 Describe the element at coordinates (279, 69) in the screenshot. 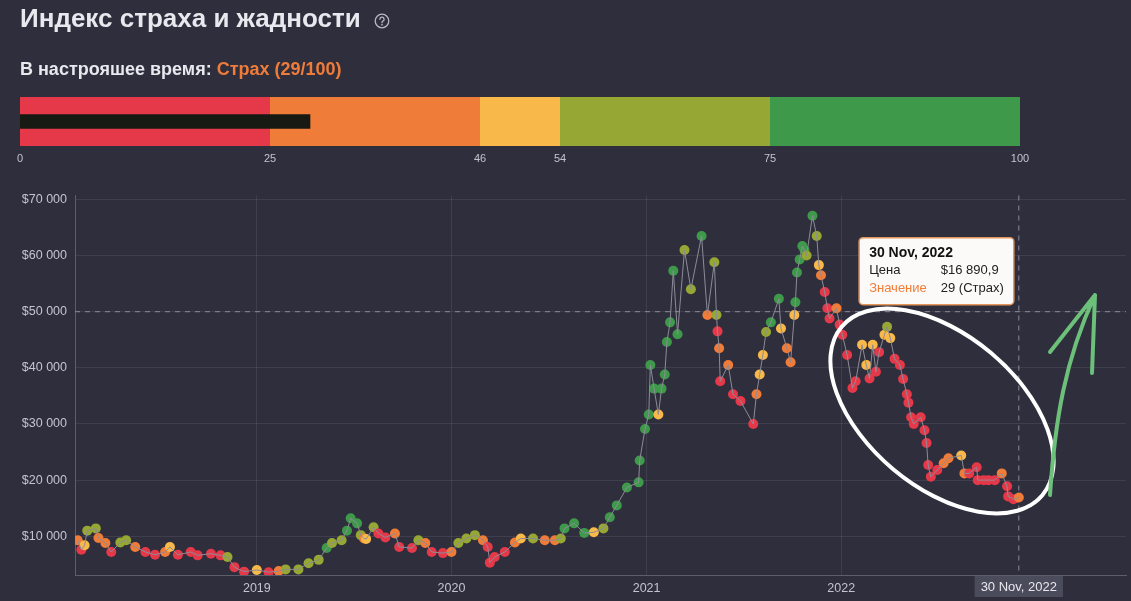

I see `text: Страх (29/100)` at that location.